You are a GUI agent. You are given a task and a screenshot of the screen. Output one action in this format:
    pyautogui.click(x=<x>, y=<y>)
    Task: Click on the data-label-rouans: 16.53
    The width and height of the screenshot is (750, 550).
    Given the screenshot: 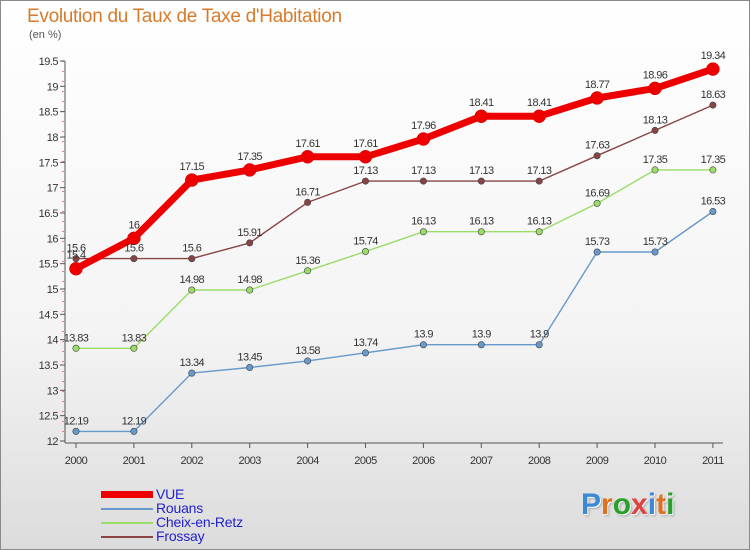 What is the action you would take?
    pyautogui.click(x=713, y=201)
    